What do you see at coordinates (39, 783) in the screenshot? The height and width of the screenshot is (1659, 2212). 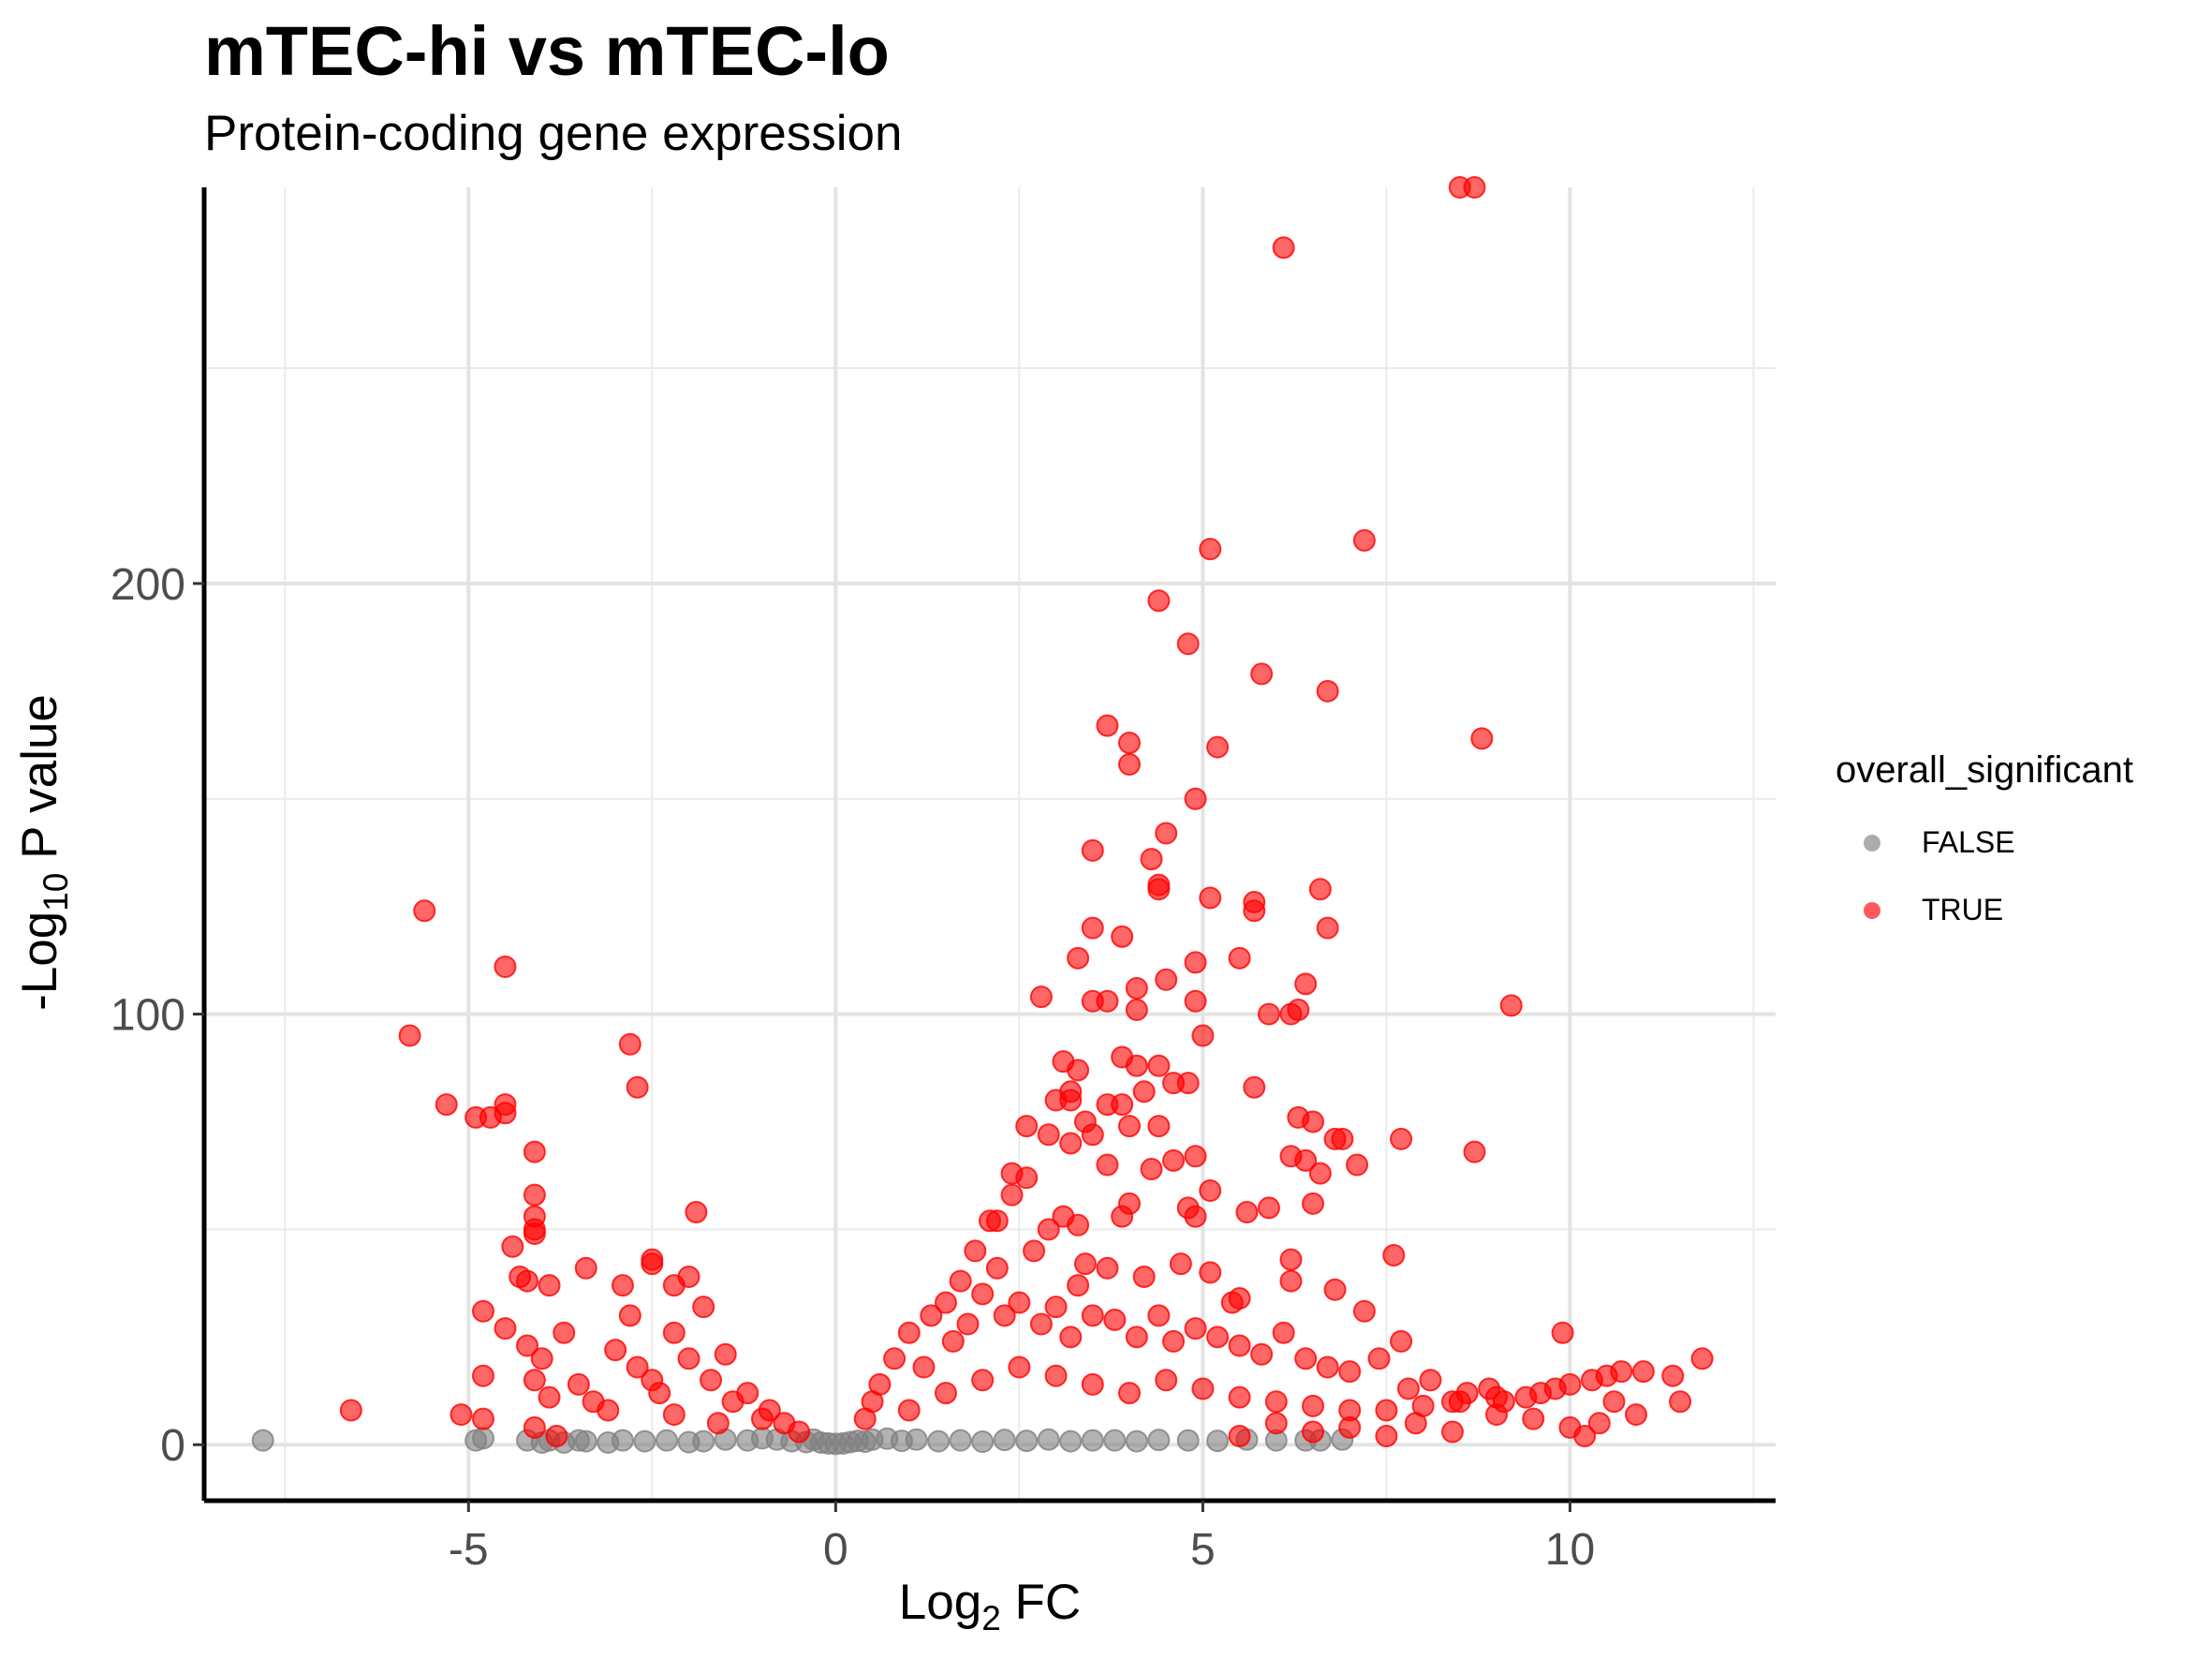 I see `y-axis-label-rest: P value` at bounding box center [39, 783].